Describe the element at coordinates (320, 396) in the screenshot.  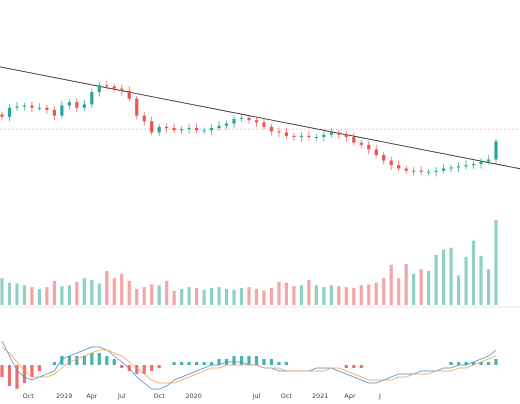
I see `x-tick-label: 2021` at that location.